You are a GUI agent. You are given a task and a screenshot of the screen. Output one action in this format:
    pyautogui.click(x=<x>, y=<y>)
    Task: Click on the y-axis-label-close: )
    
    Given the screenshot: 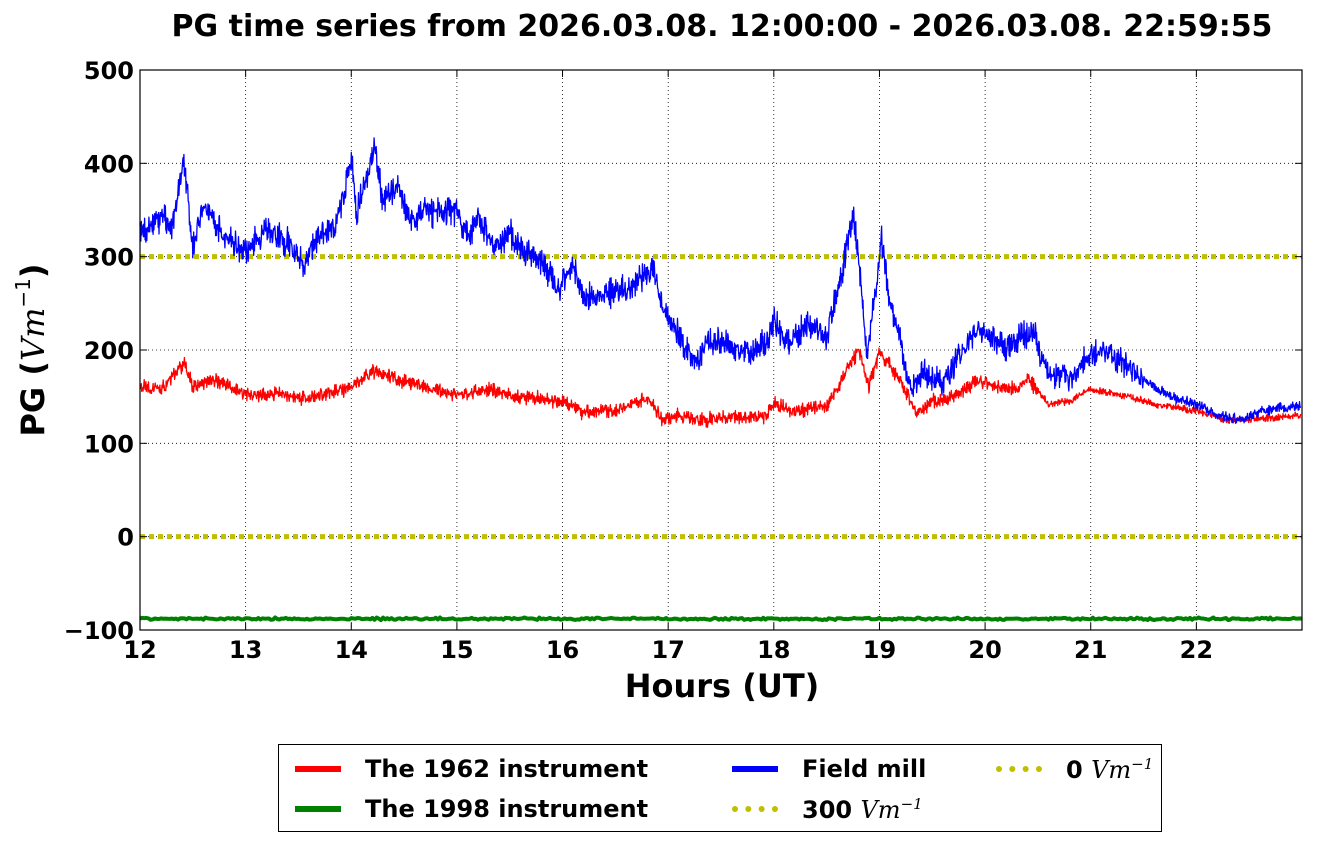 What is the action you would take?
    pyautogui.click(x=33, y=270)
    